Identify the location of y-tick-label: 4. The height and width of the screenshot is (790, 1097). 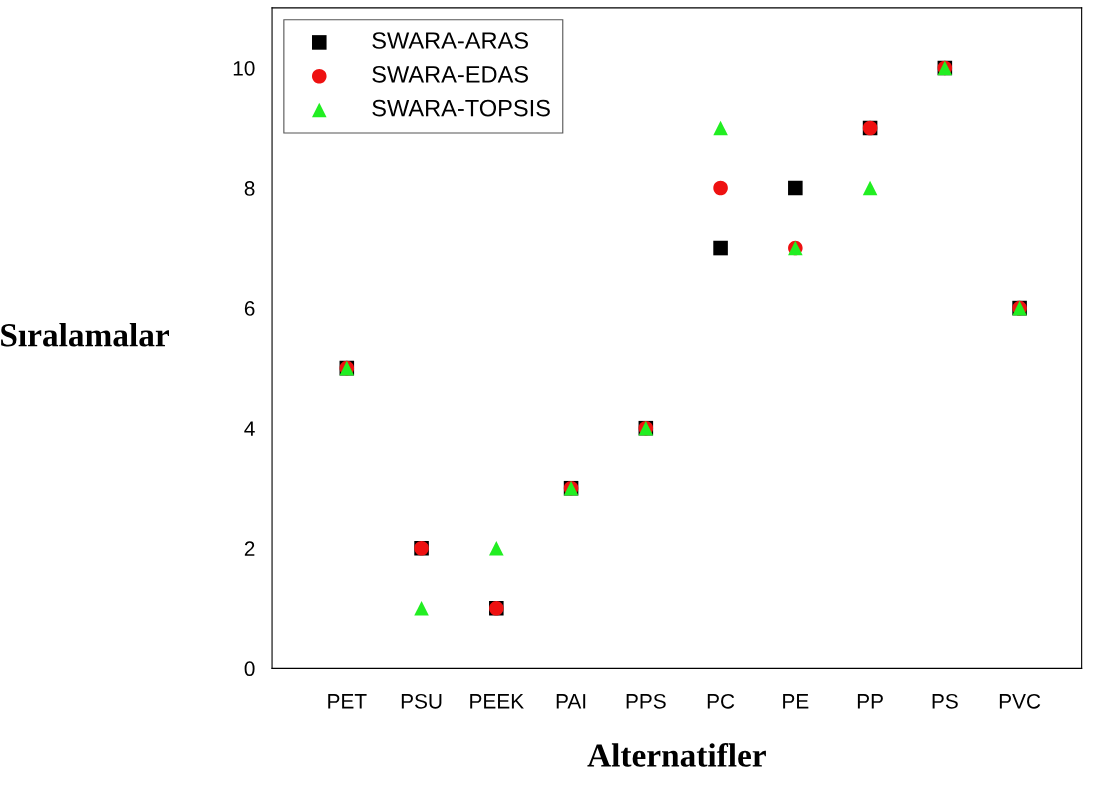
(249, 428).